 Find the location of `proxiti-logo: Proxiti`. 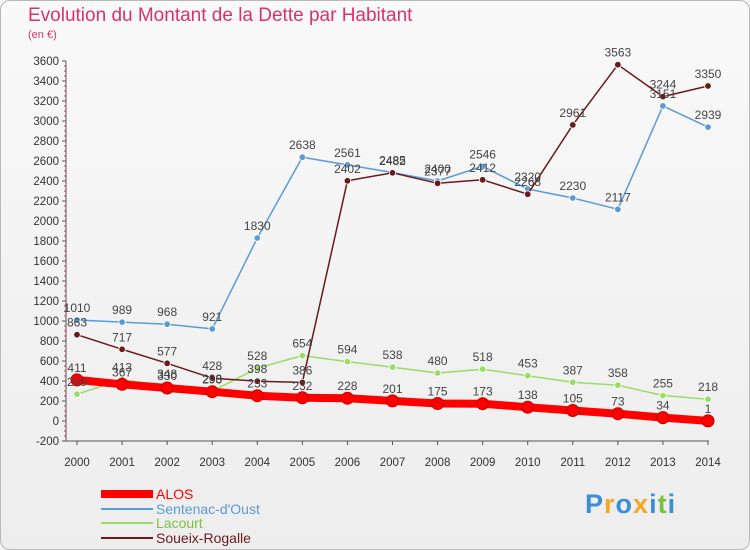

proxiti-logo: Proxiti is located at coordinates (630, 504).